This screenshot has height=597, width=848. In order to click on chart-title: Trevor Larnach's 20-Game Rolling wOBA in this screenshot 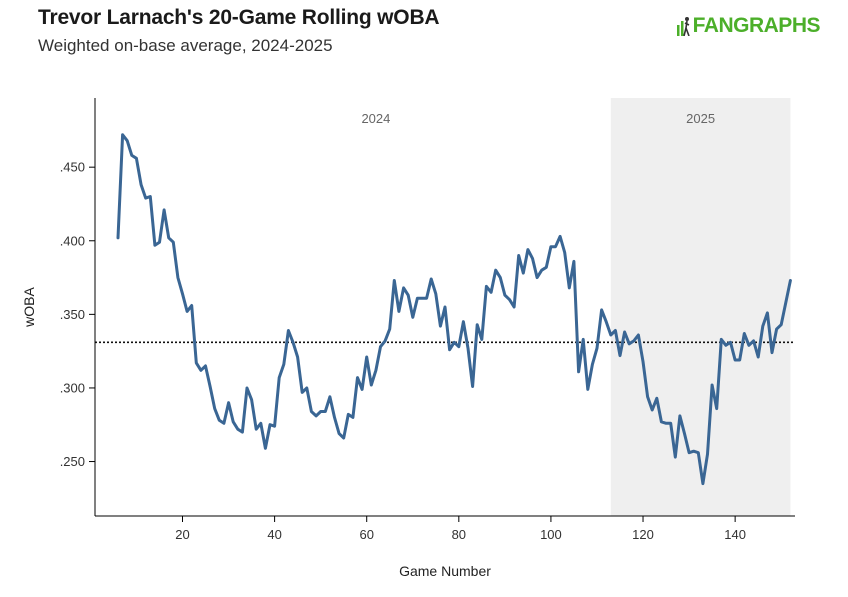, I will do `click(239, 17)`.